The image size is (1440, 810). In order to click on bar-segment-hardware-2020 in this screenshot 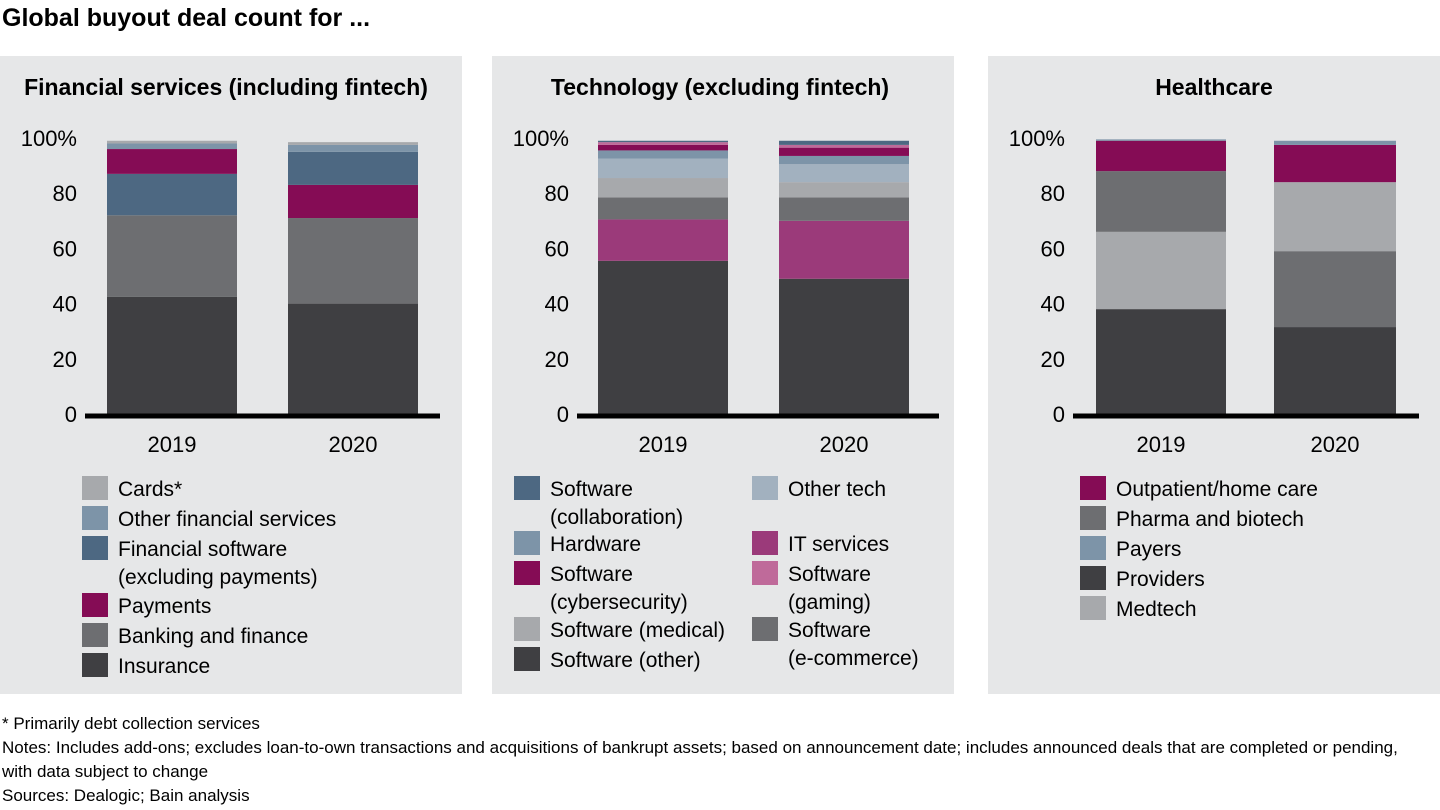, I will do `click(844, 160)`.